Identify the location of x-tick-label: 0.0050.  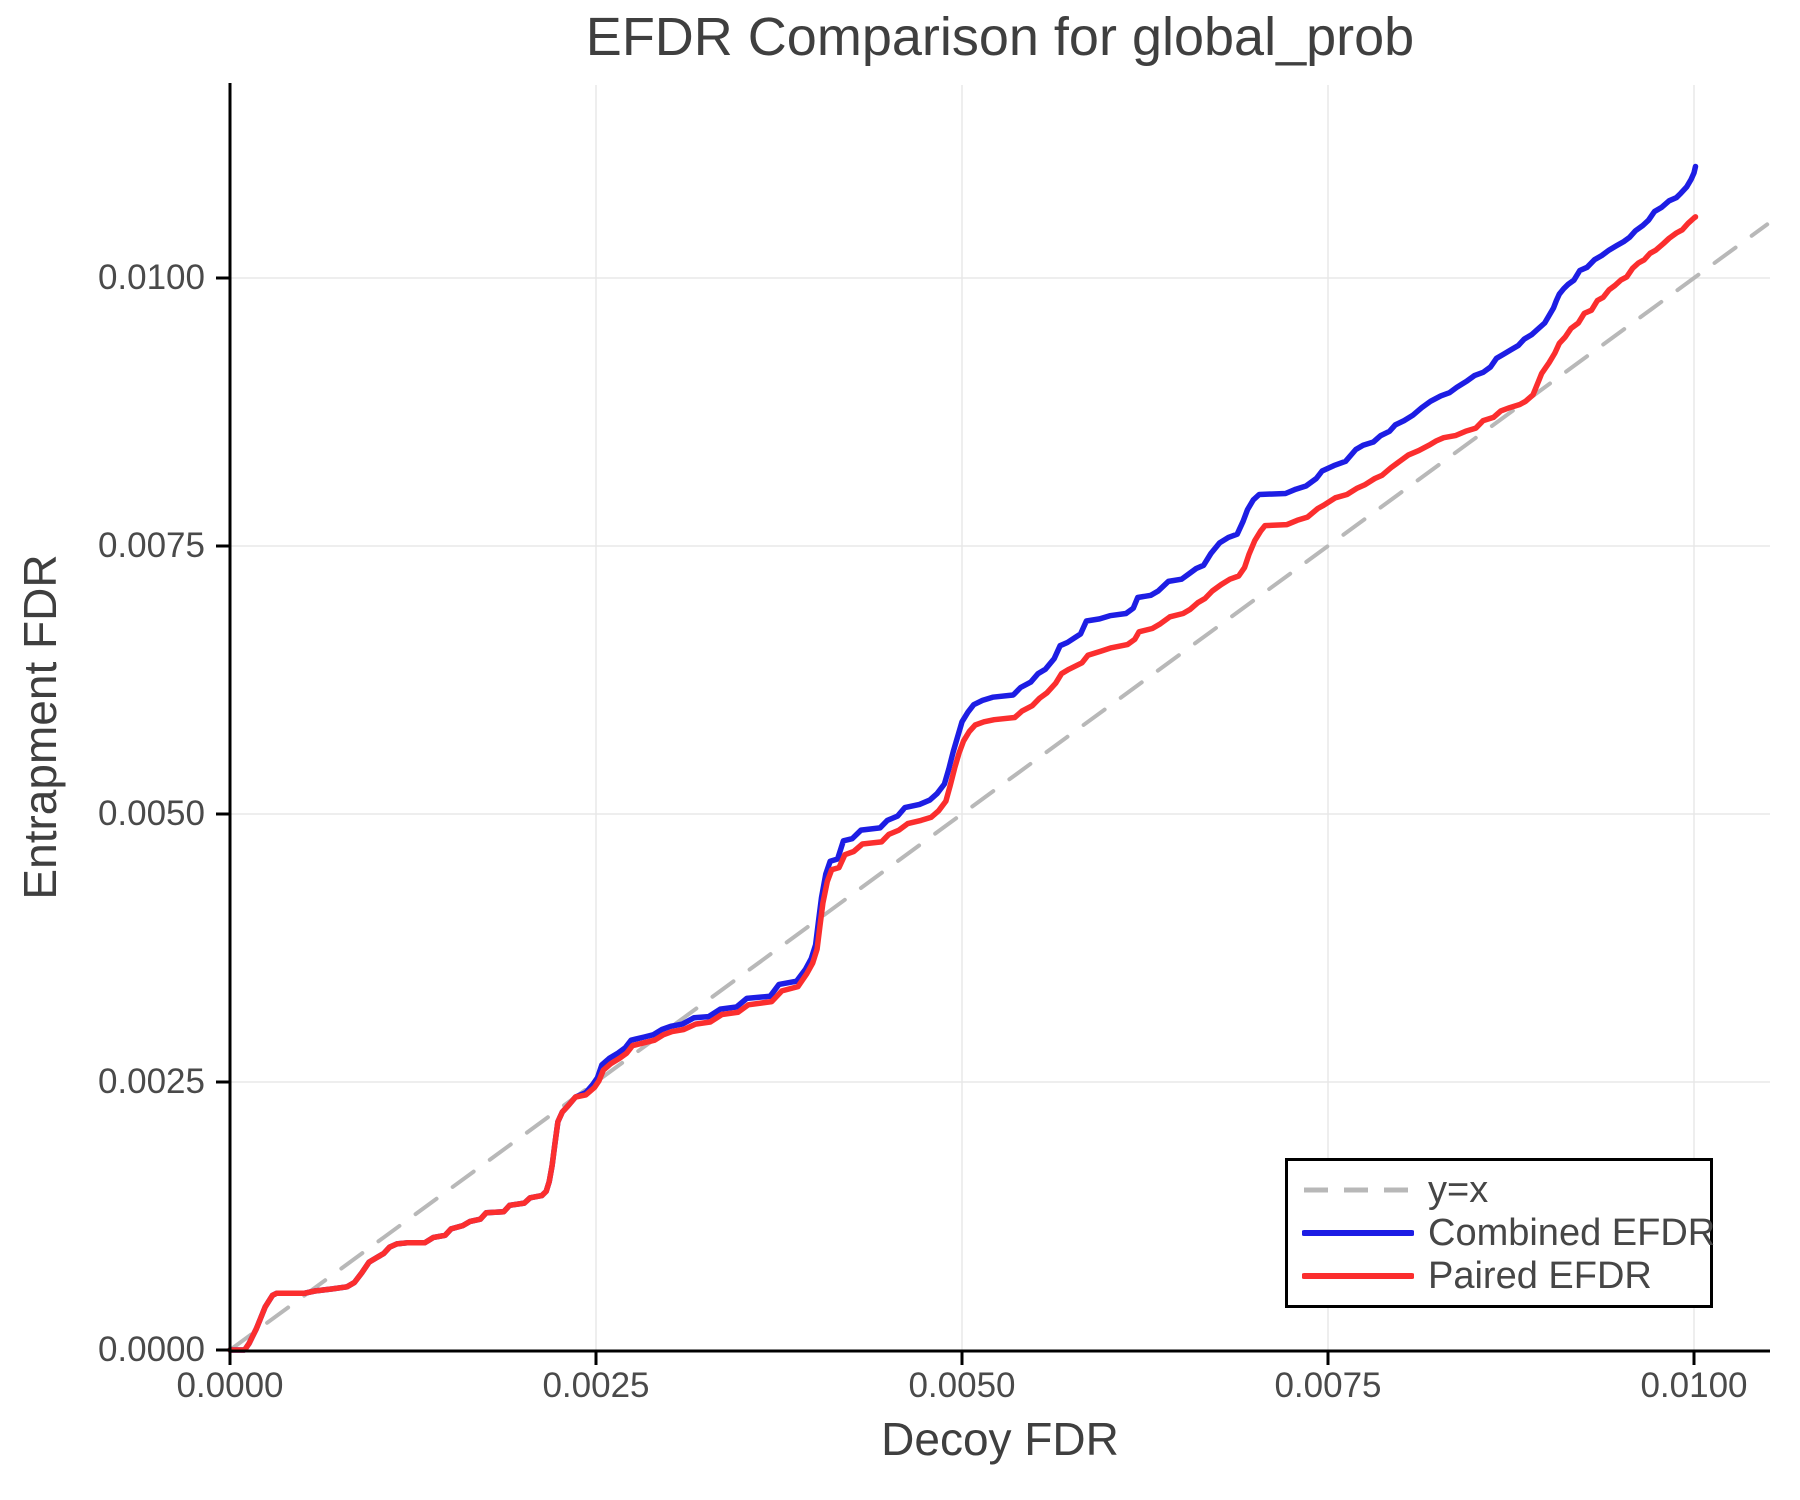
(962, 1385).